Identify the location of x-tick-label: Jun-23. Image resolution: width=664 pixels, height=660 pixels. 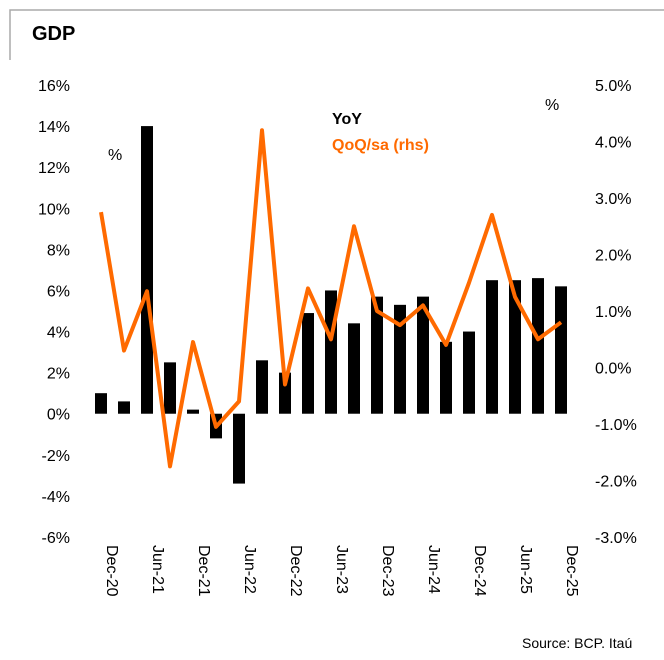
(341, 569).